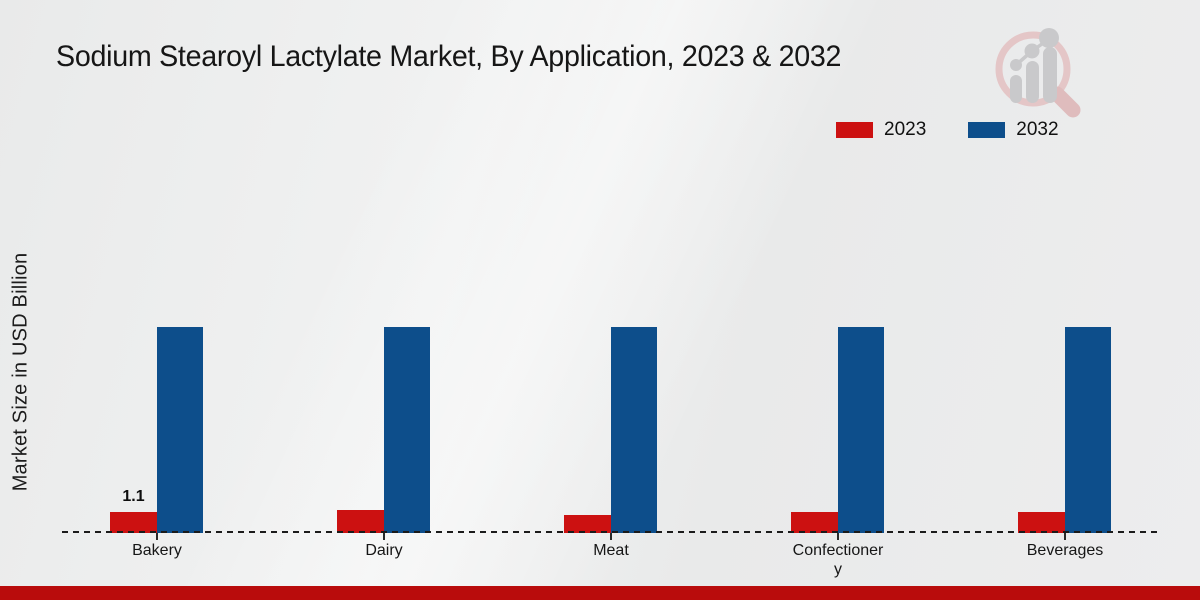 This screenshot has width=1200, height=600. What do you see at coordinates (360, 521) in the screenshot?
I see `bar-2023-dairy` at bounding box center [360, 521].